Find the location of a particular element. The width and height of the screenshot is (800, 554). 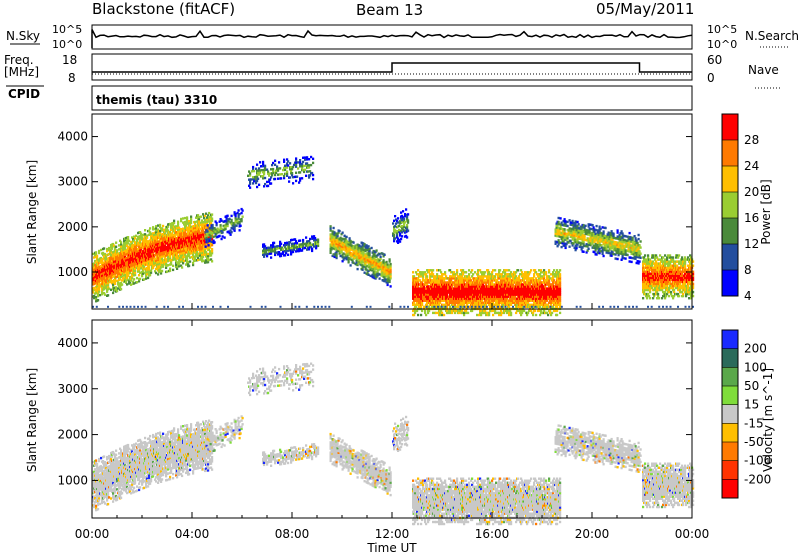

nsky-label: N.Sky is located at coordinates (23, 36).